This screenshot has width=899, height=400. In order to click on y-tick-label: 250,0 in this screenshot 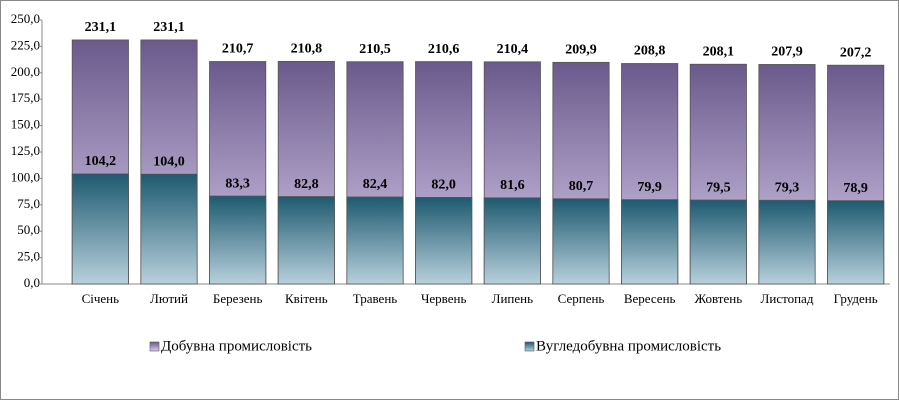, I will do `click(25, 18)`.